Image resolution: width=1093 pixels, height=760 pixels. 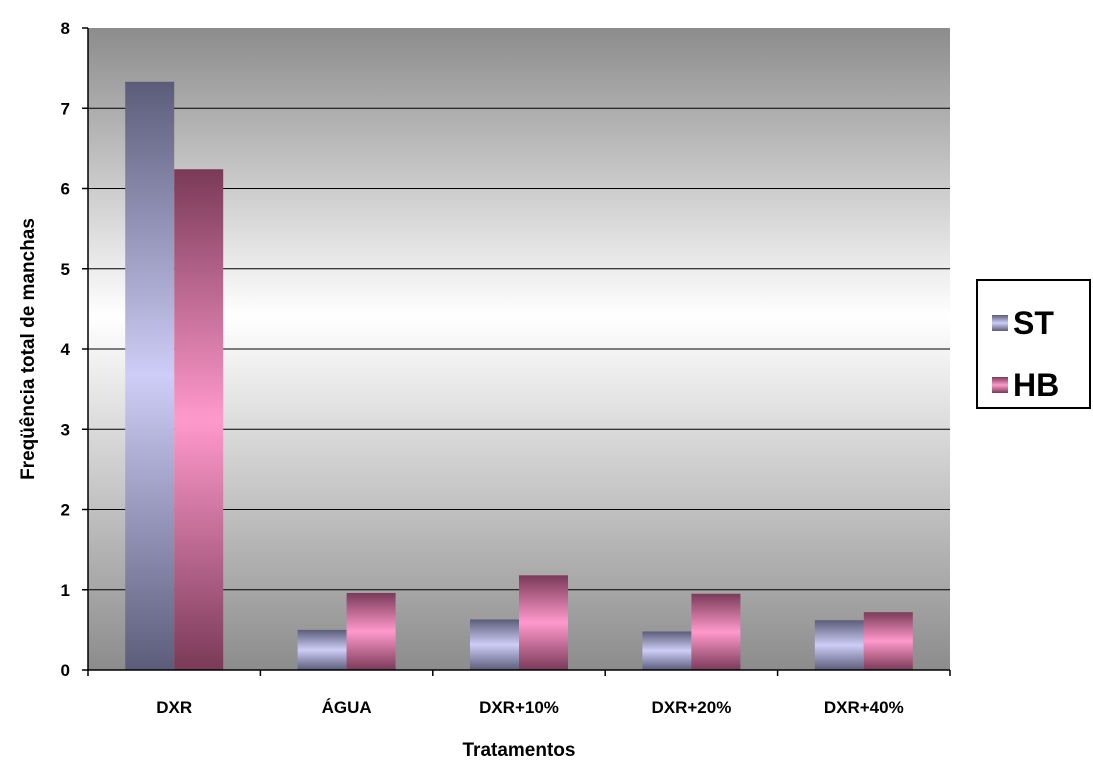 I want to click on legend-swatch-hb, so click(x=1000, y=385).